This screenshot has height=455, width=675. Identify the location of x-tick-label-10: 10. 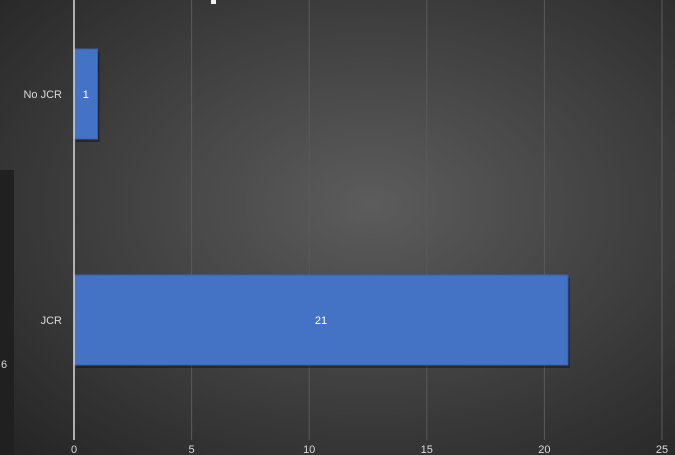
(309, 449).